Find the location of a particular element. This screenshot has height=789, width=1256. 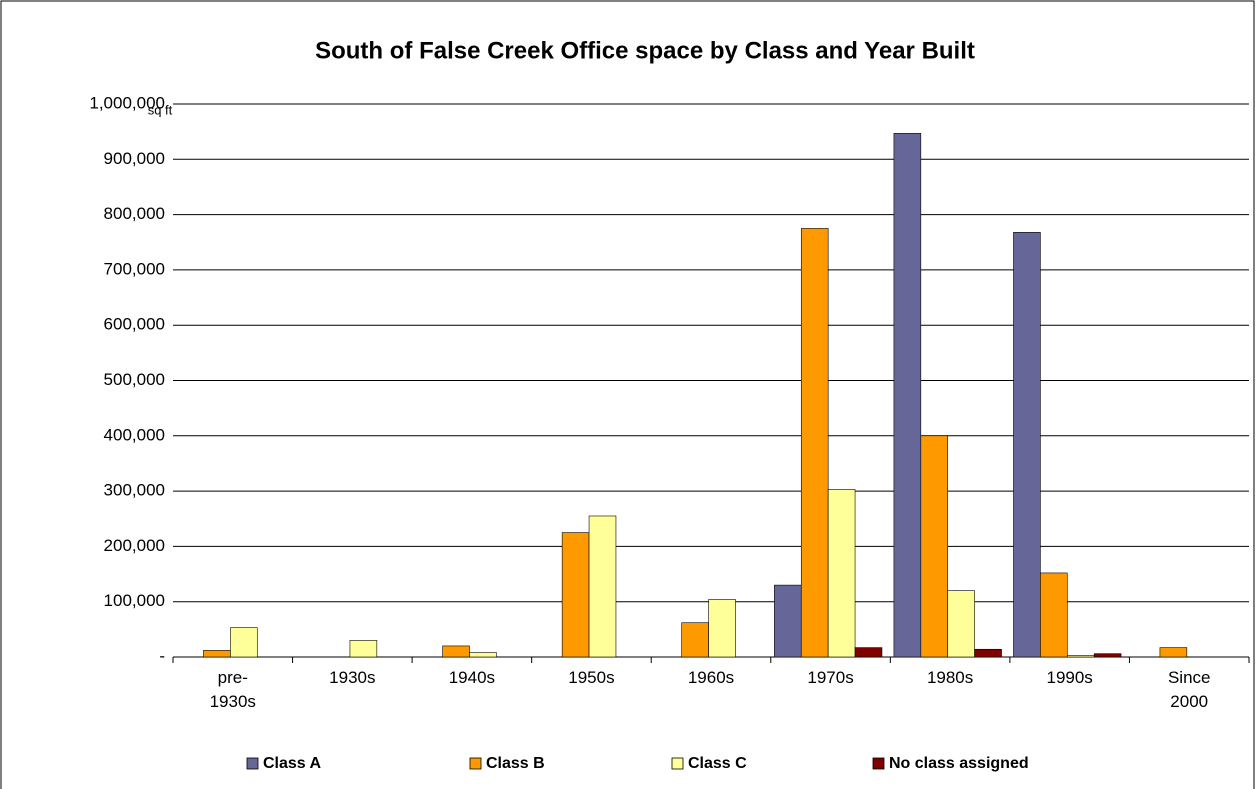

x-tick-label: 1950s is located at coordinates (591, 677).